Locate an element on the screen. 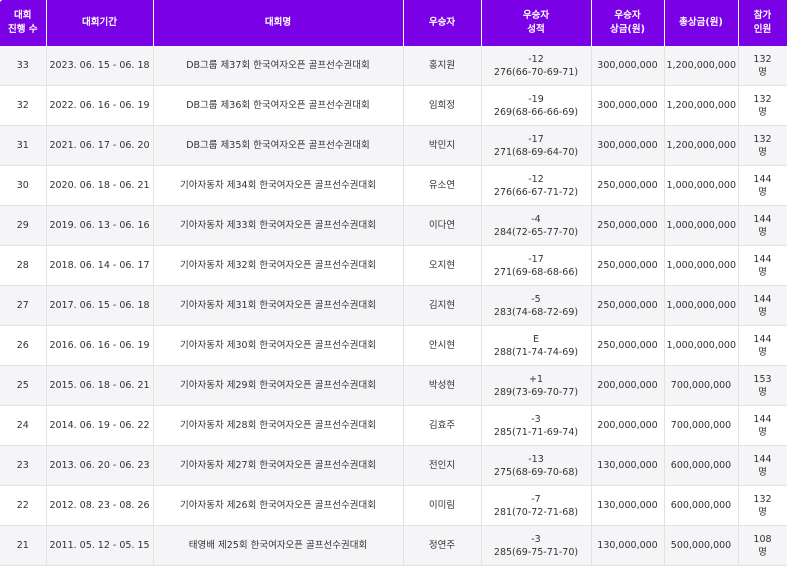 The width and height of the screenshot is (787, 576). cell-period: 2013. 06. 20 - 06. 23 is located at coordinates (100, 465).